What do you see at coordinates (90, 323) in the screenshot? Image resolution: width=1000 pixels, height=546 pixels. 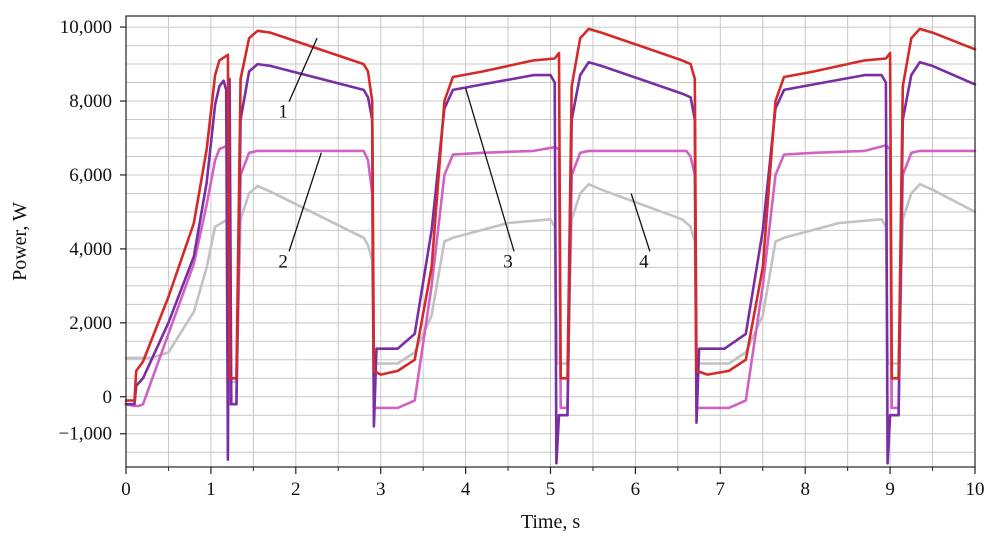 I see `y-tick-label: 2,000` at bounding box center [90, 323].